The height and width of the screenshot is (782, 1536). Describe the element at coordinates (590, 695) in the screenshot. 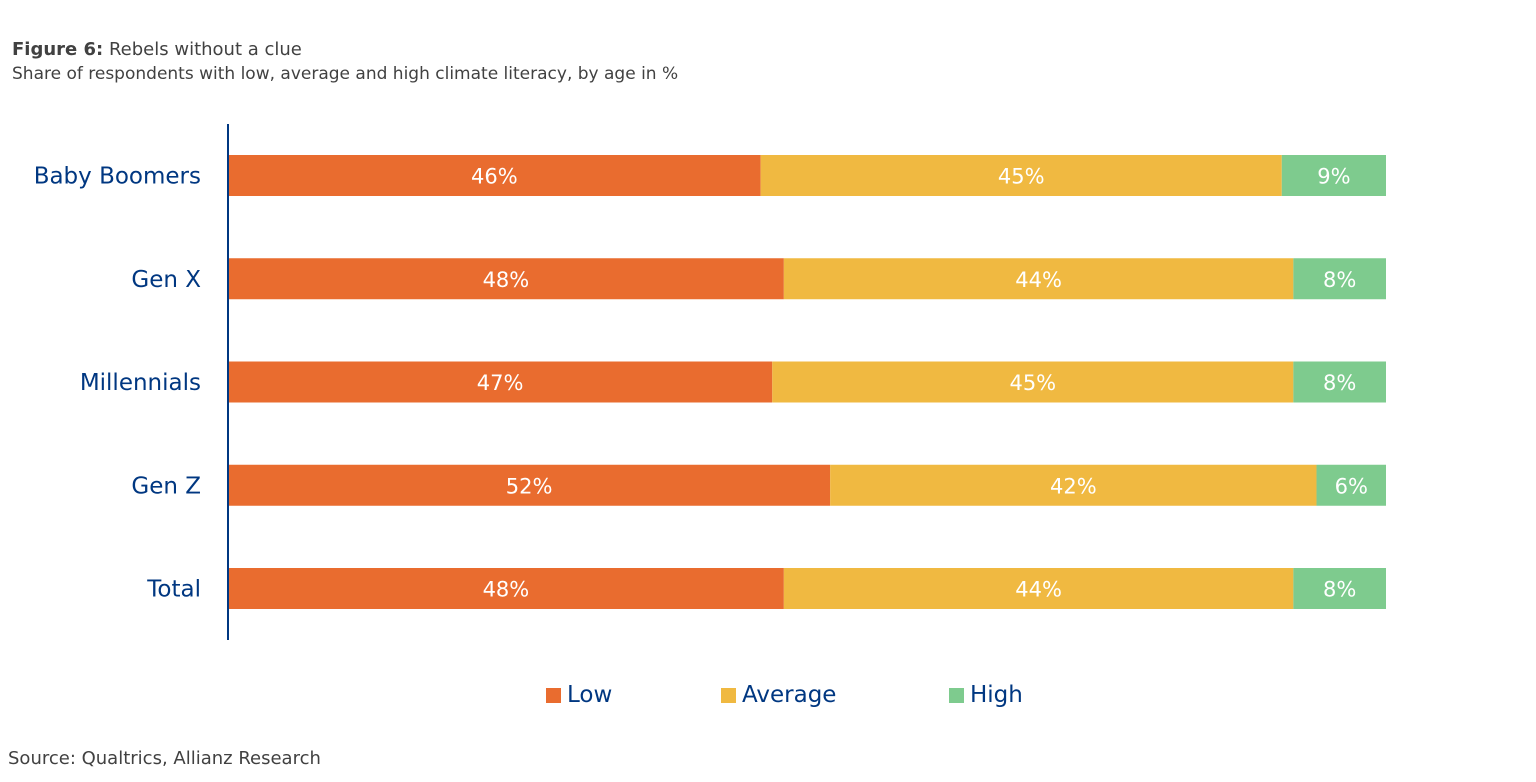

I see `legend-label: Low` at that location.